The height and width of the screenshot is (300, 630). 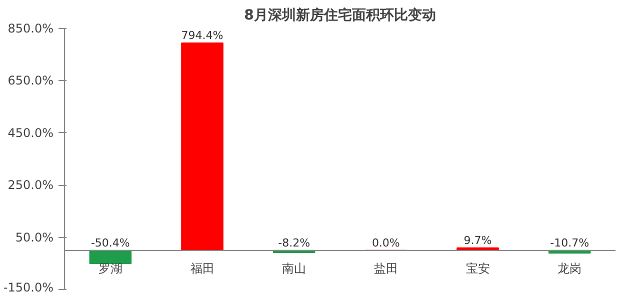 I want to click on chart-title: 8月深圳新房住宅面积环比变动, so click(x=340, y=15).